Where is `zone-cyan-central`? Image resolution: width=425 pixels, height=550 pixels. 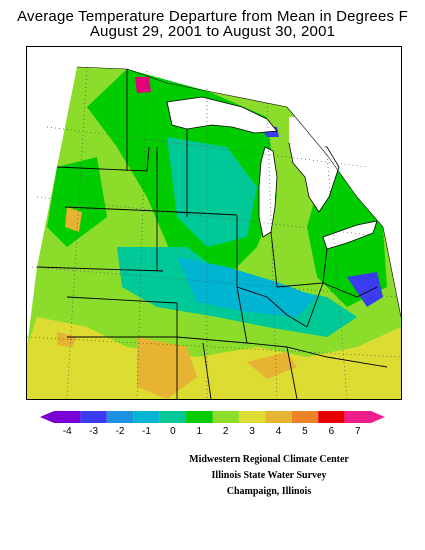
zone-cyan-central is located at coordinates (247, 287).